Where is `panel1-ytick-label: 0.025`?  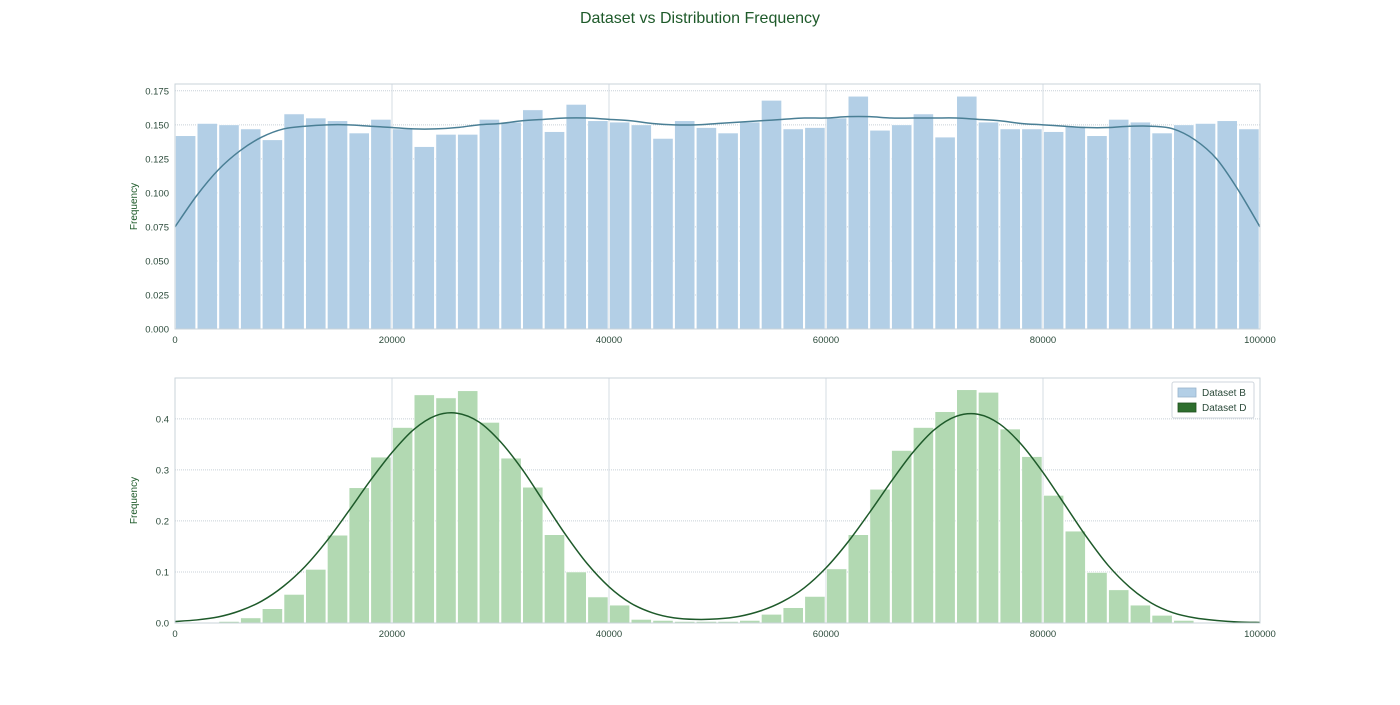
panel1-ytick-label: 0.025 is located at coordinates (157, 295).